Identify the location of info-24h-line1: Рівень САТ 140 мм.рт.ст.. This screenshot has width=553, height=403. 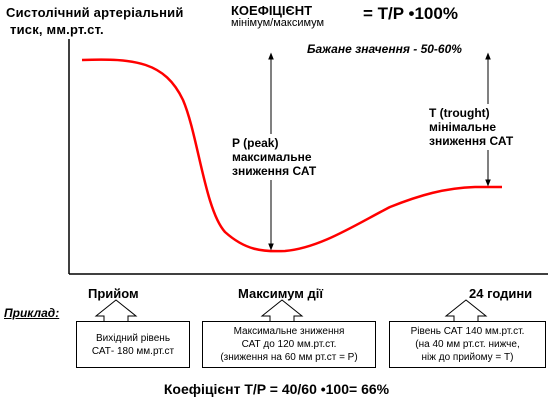
(467, 331).